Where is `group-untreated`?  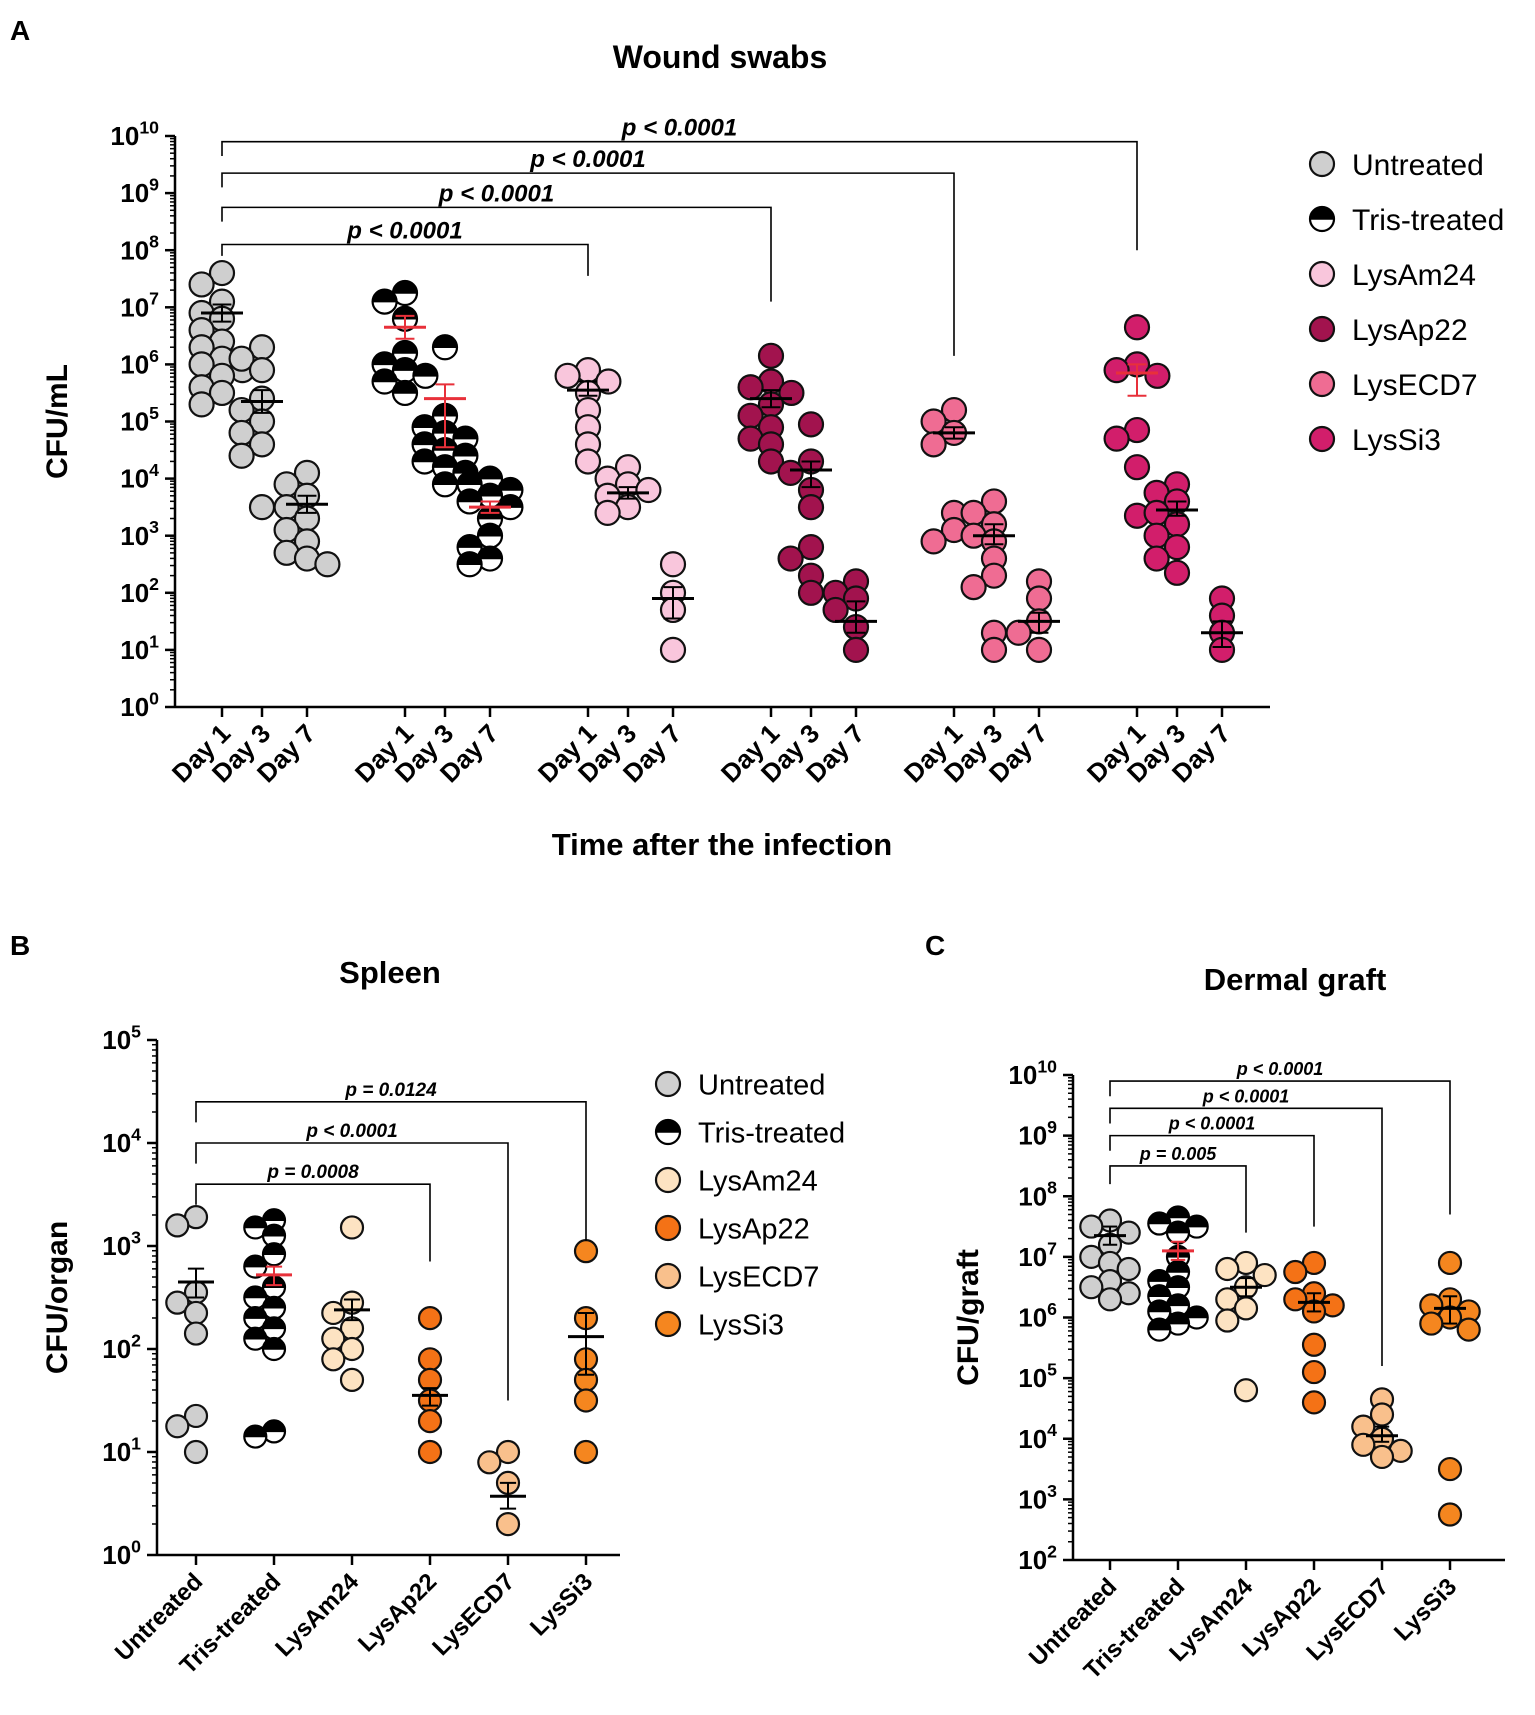
group-untreated is located at coordinates (189, 1335).